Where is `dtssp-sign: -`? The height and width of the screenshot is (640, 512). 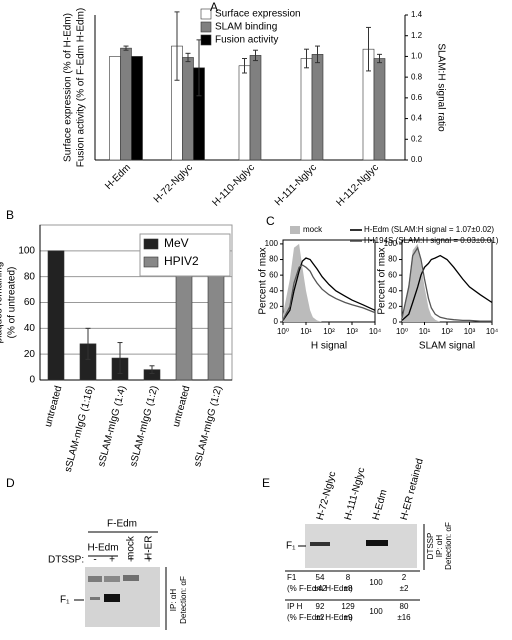
dtssp-sign: - is located at coordinates (94, 560).